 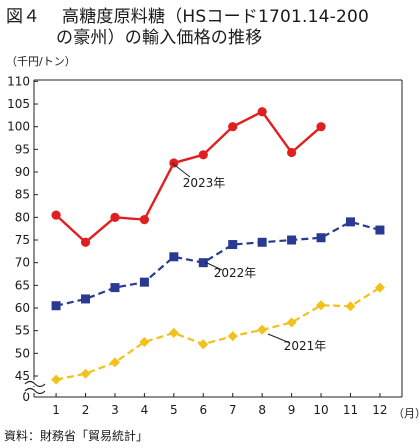 What do you see at coordinates (22, 217) in the screenshot?
I see `y-tick-label: 80` at bounding box center [22, 217].